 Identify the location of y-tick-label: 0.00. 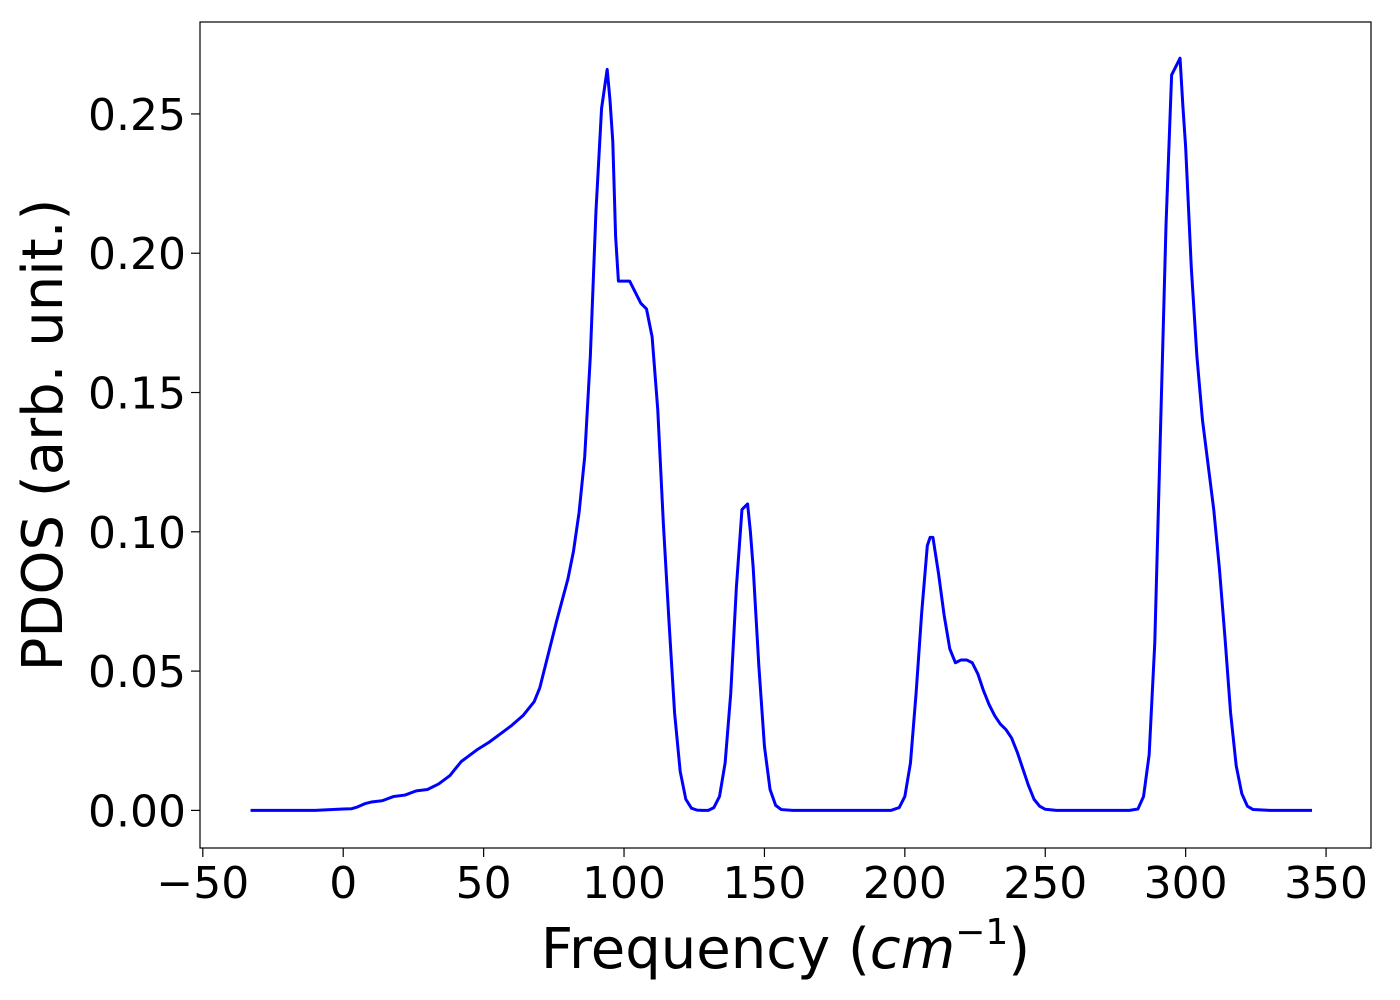
(137, 811).